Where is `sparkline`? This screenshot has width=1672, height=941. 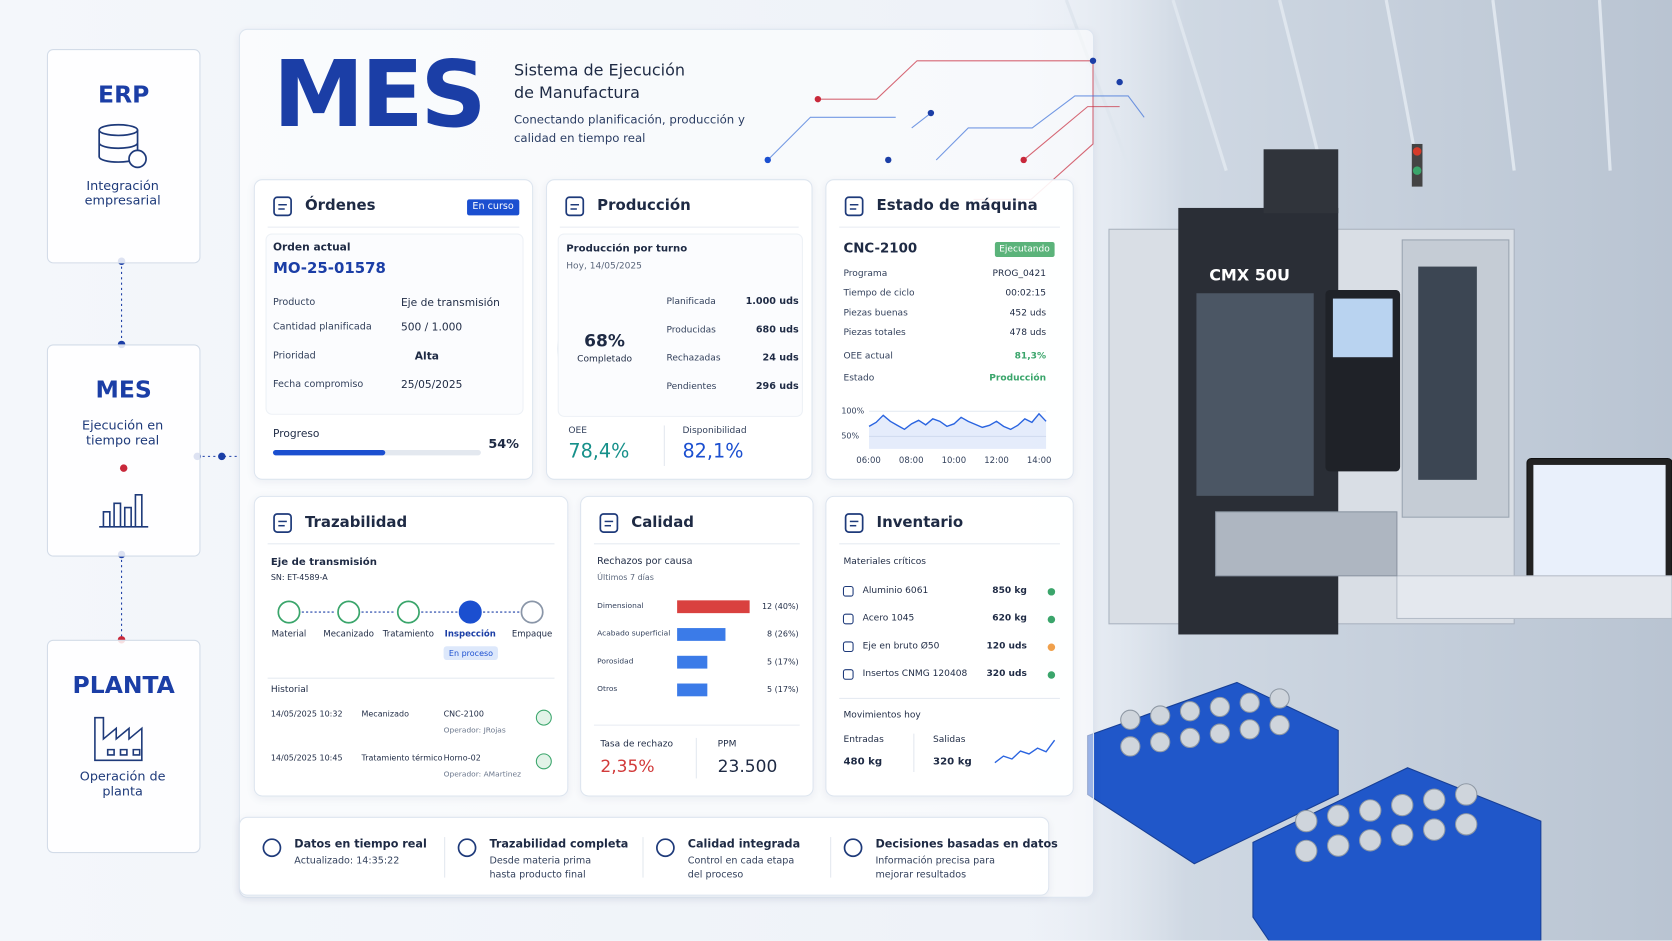
sparkline is located at coordinates (1025, 751).